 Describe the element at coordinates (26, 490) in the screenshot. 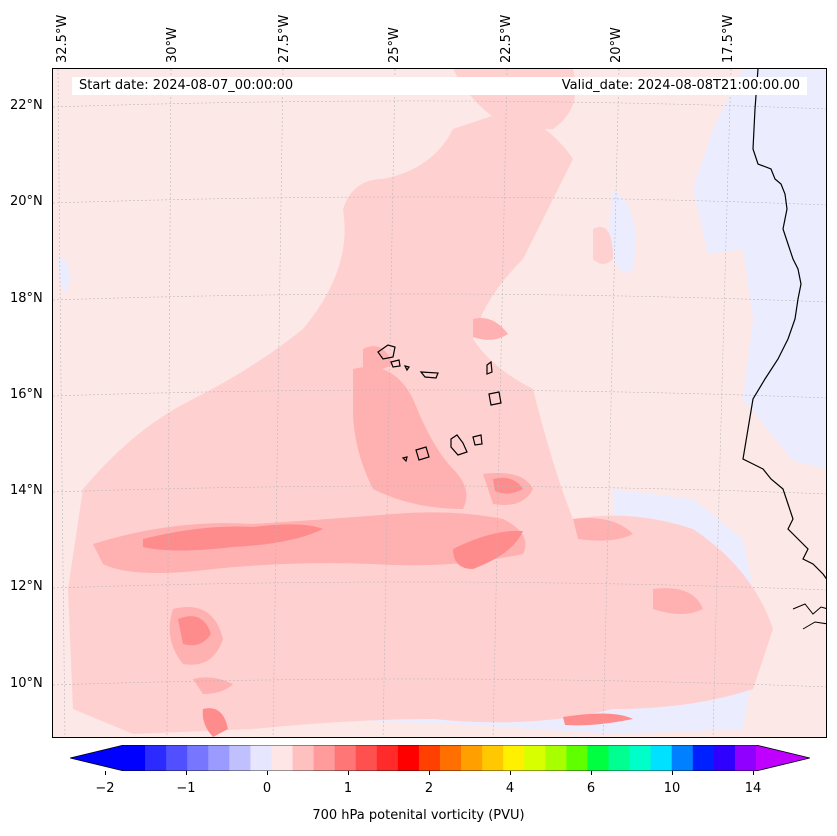

I see `lat-label-14n: 14°N` at that location.